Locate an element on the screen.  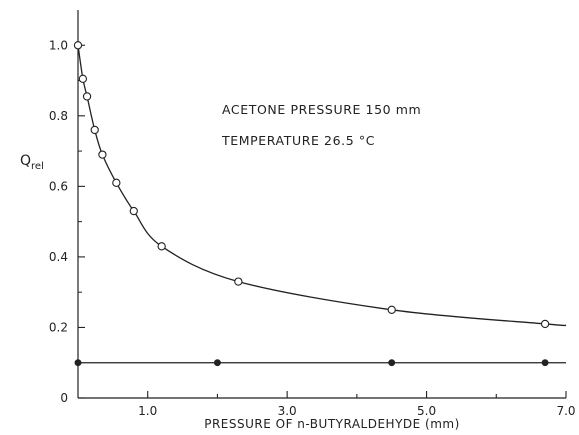
x-tick-label: 3.0 is located at coordinates (287, 411).